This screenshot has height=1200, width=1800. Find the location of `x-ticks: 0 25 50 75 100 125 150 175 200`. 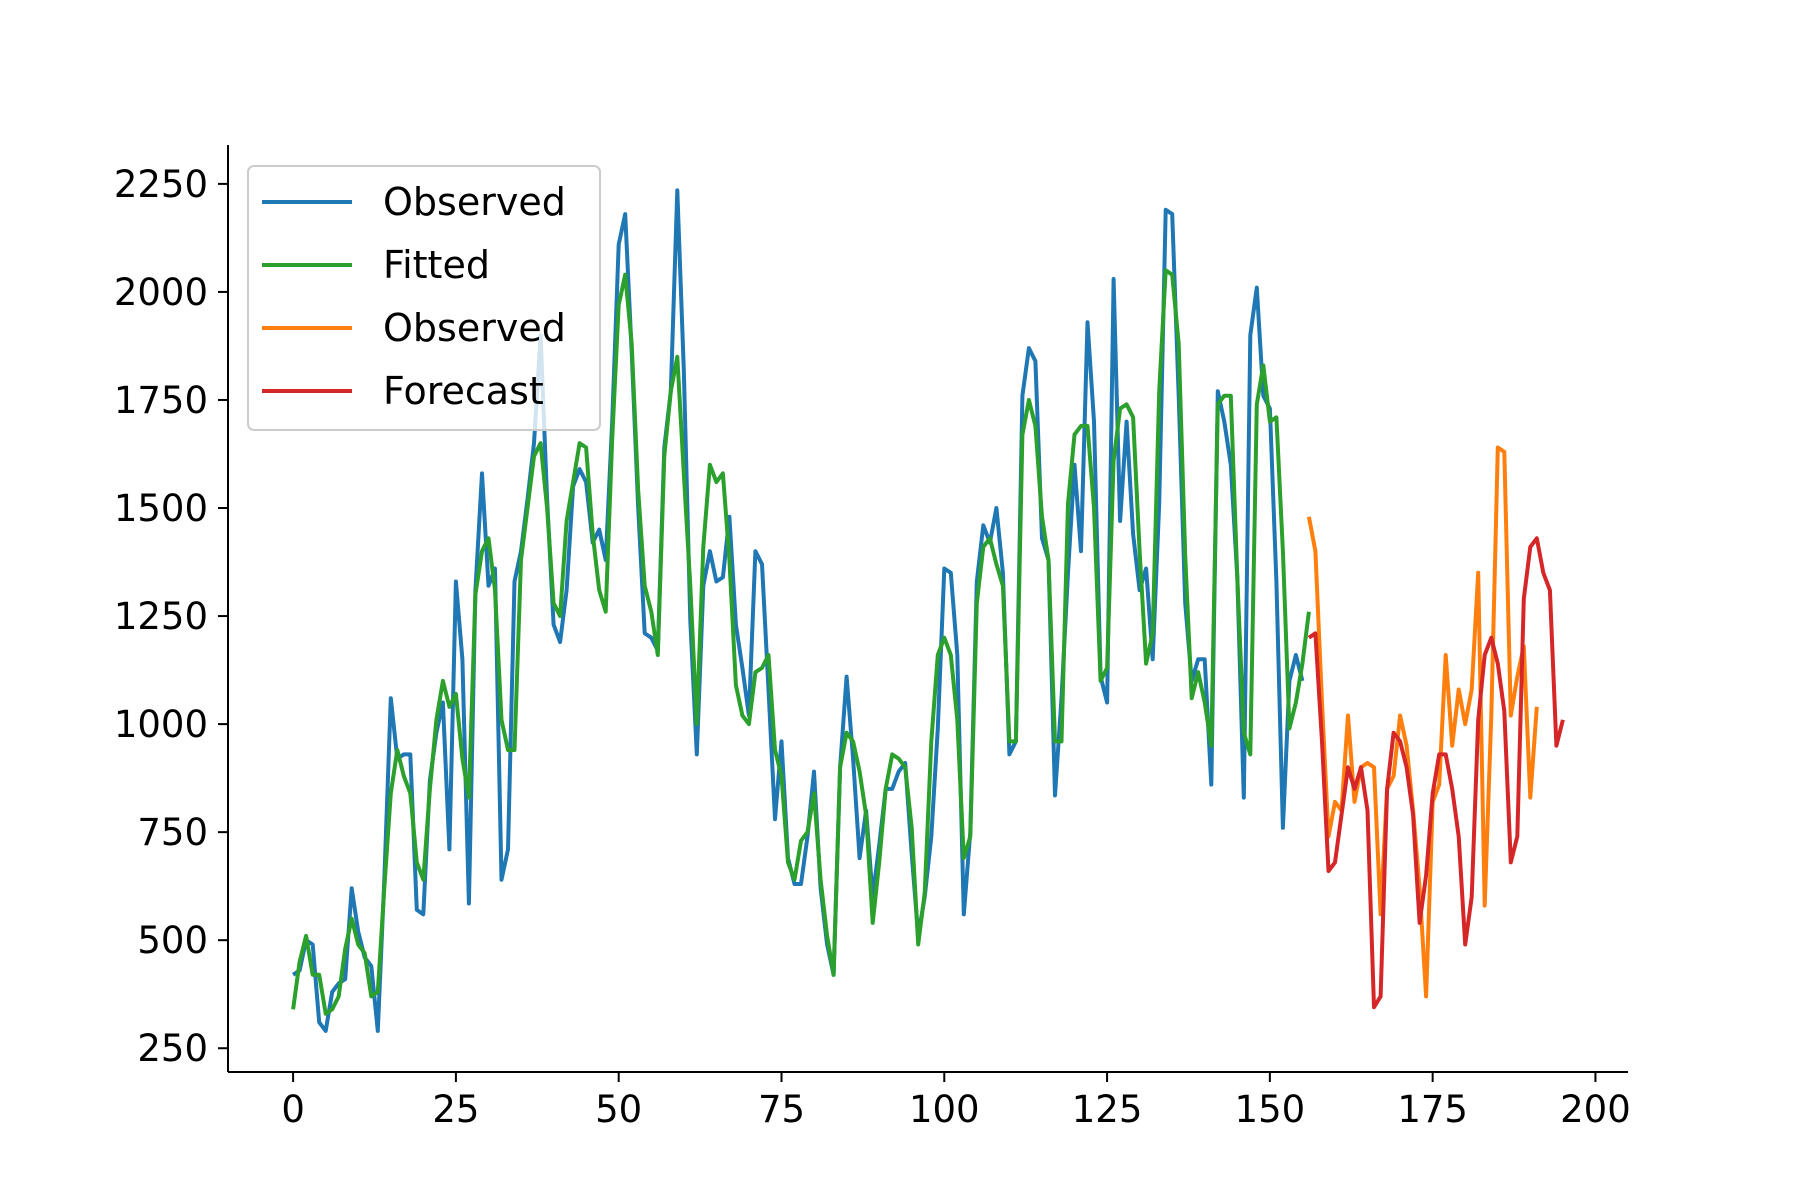

x-ticks: 0 25 50 75 100 125 150 175 200 is located at coordinates (956, 1101).